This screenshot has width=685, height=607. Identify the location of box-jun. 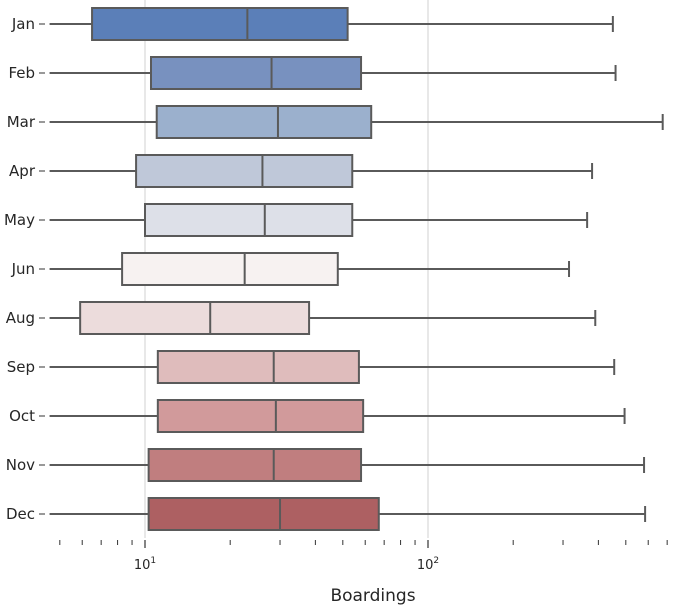
(310, 269).